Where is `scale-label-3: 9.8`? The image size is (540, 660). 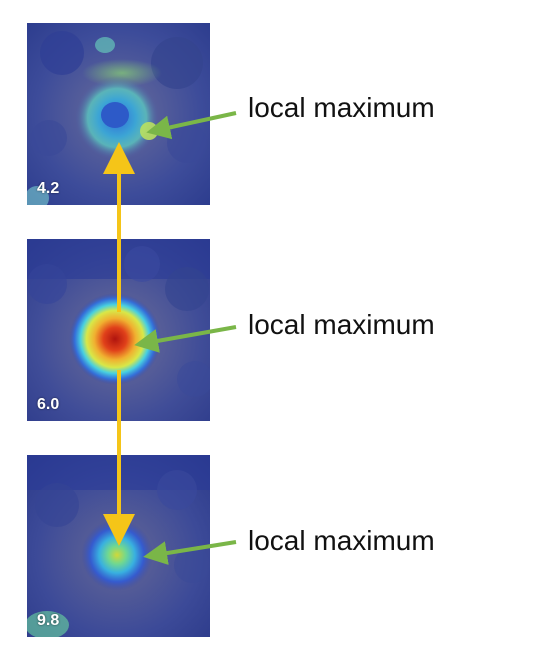 scale-label-3: 9.8 is located at coordinates (48, 620).